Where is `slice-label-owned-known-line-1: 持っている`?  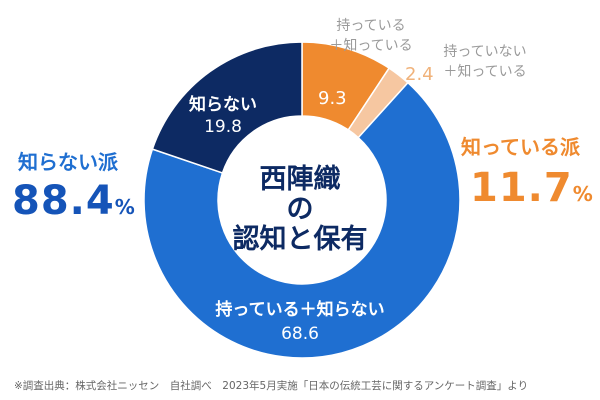 slice-label-owned-known-line-1: 持っている is located at coordinates (371, 26).